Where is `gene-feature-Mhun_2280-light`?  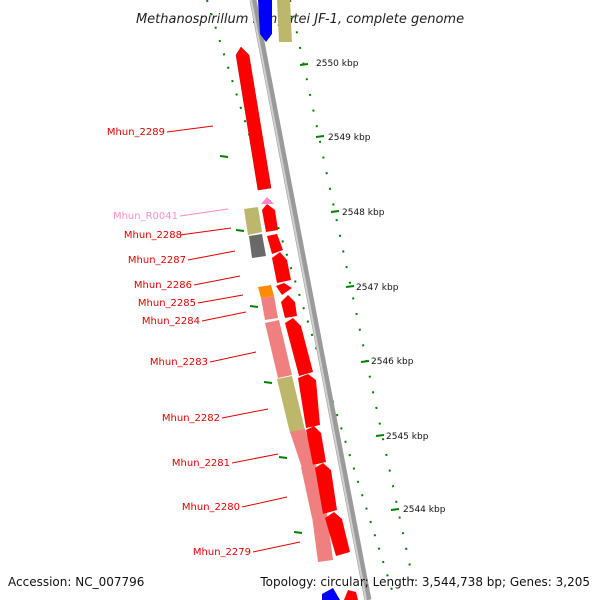
gene-feature-Mhun_2280-light is located at coordinates (314, 491).